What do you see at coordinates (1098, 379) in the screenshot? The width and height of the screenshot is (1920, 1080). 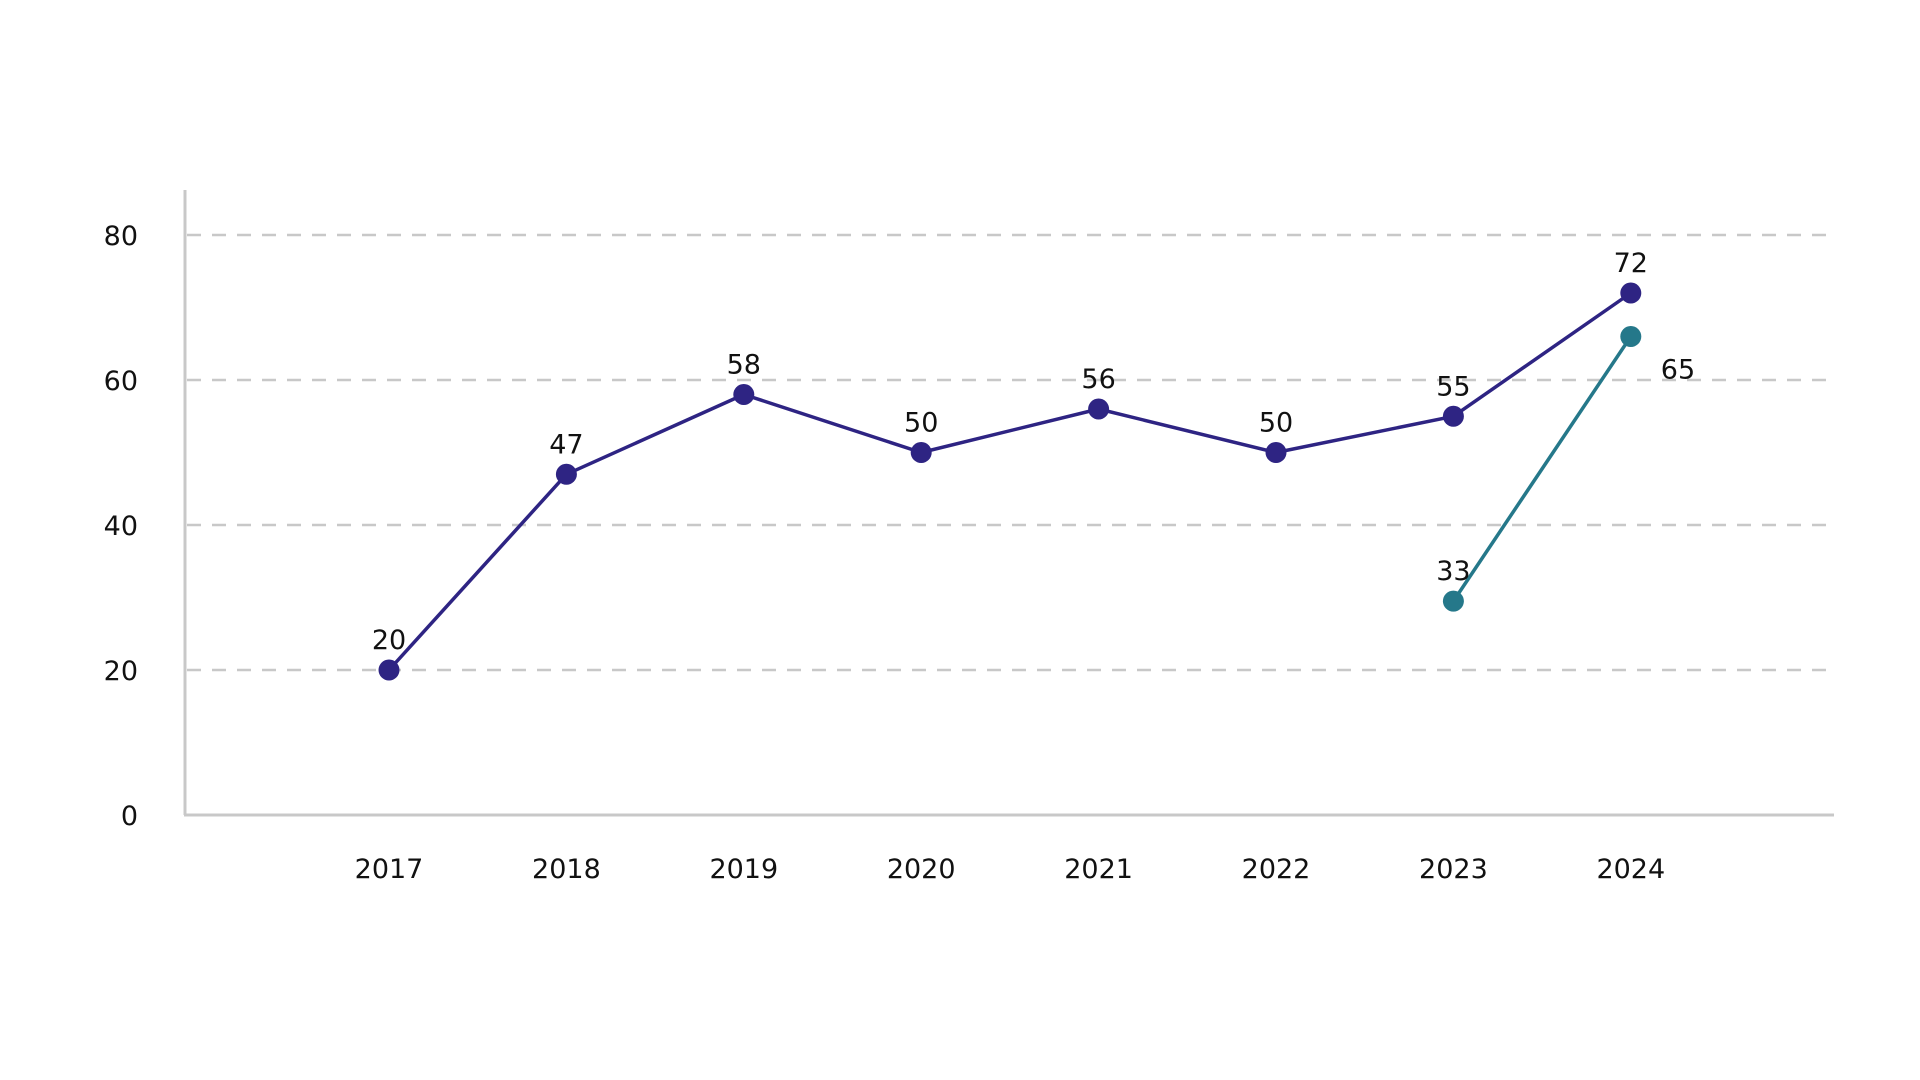 I see `data-label: 56` at bounding box center [1098, 379].